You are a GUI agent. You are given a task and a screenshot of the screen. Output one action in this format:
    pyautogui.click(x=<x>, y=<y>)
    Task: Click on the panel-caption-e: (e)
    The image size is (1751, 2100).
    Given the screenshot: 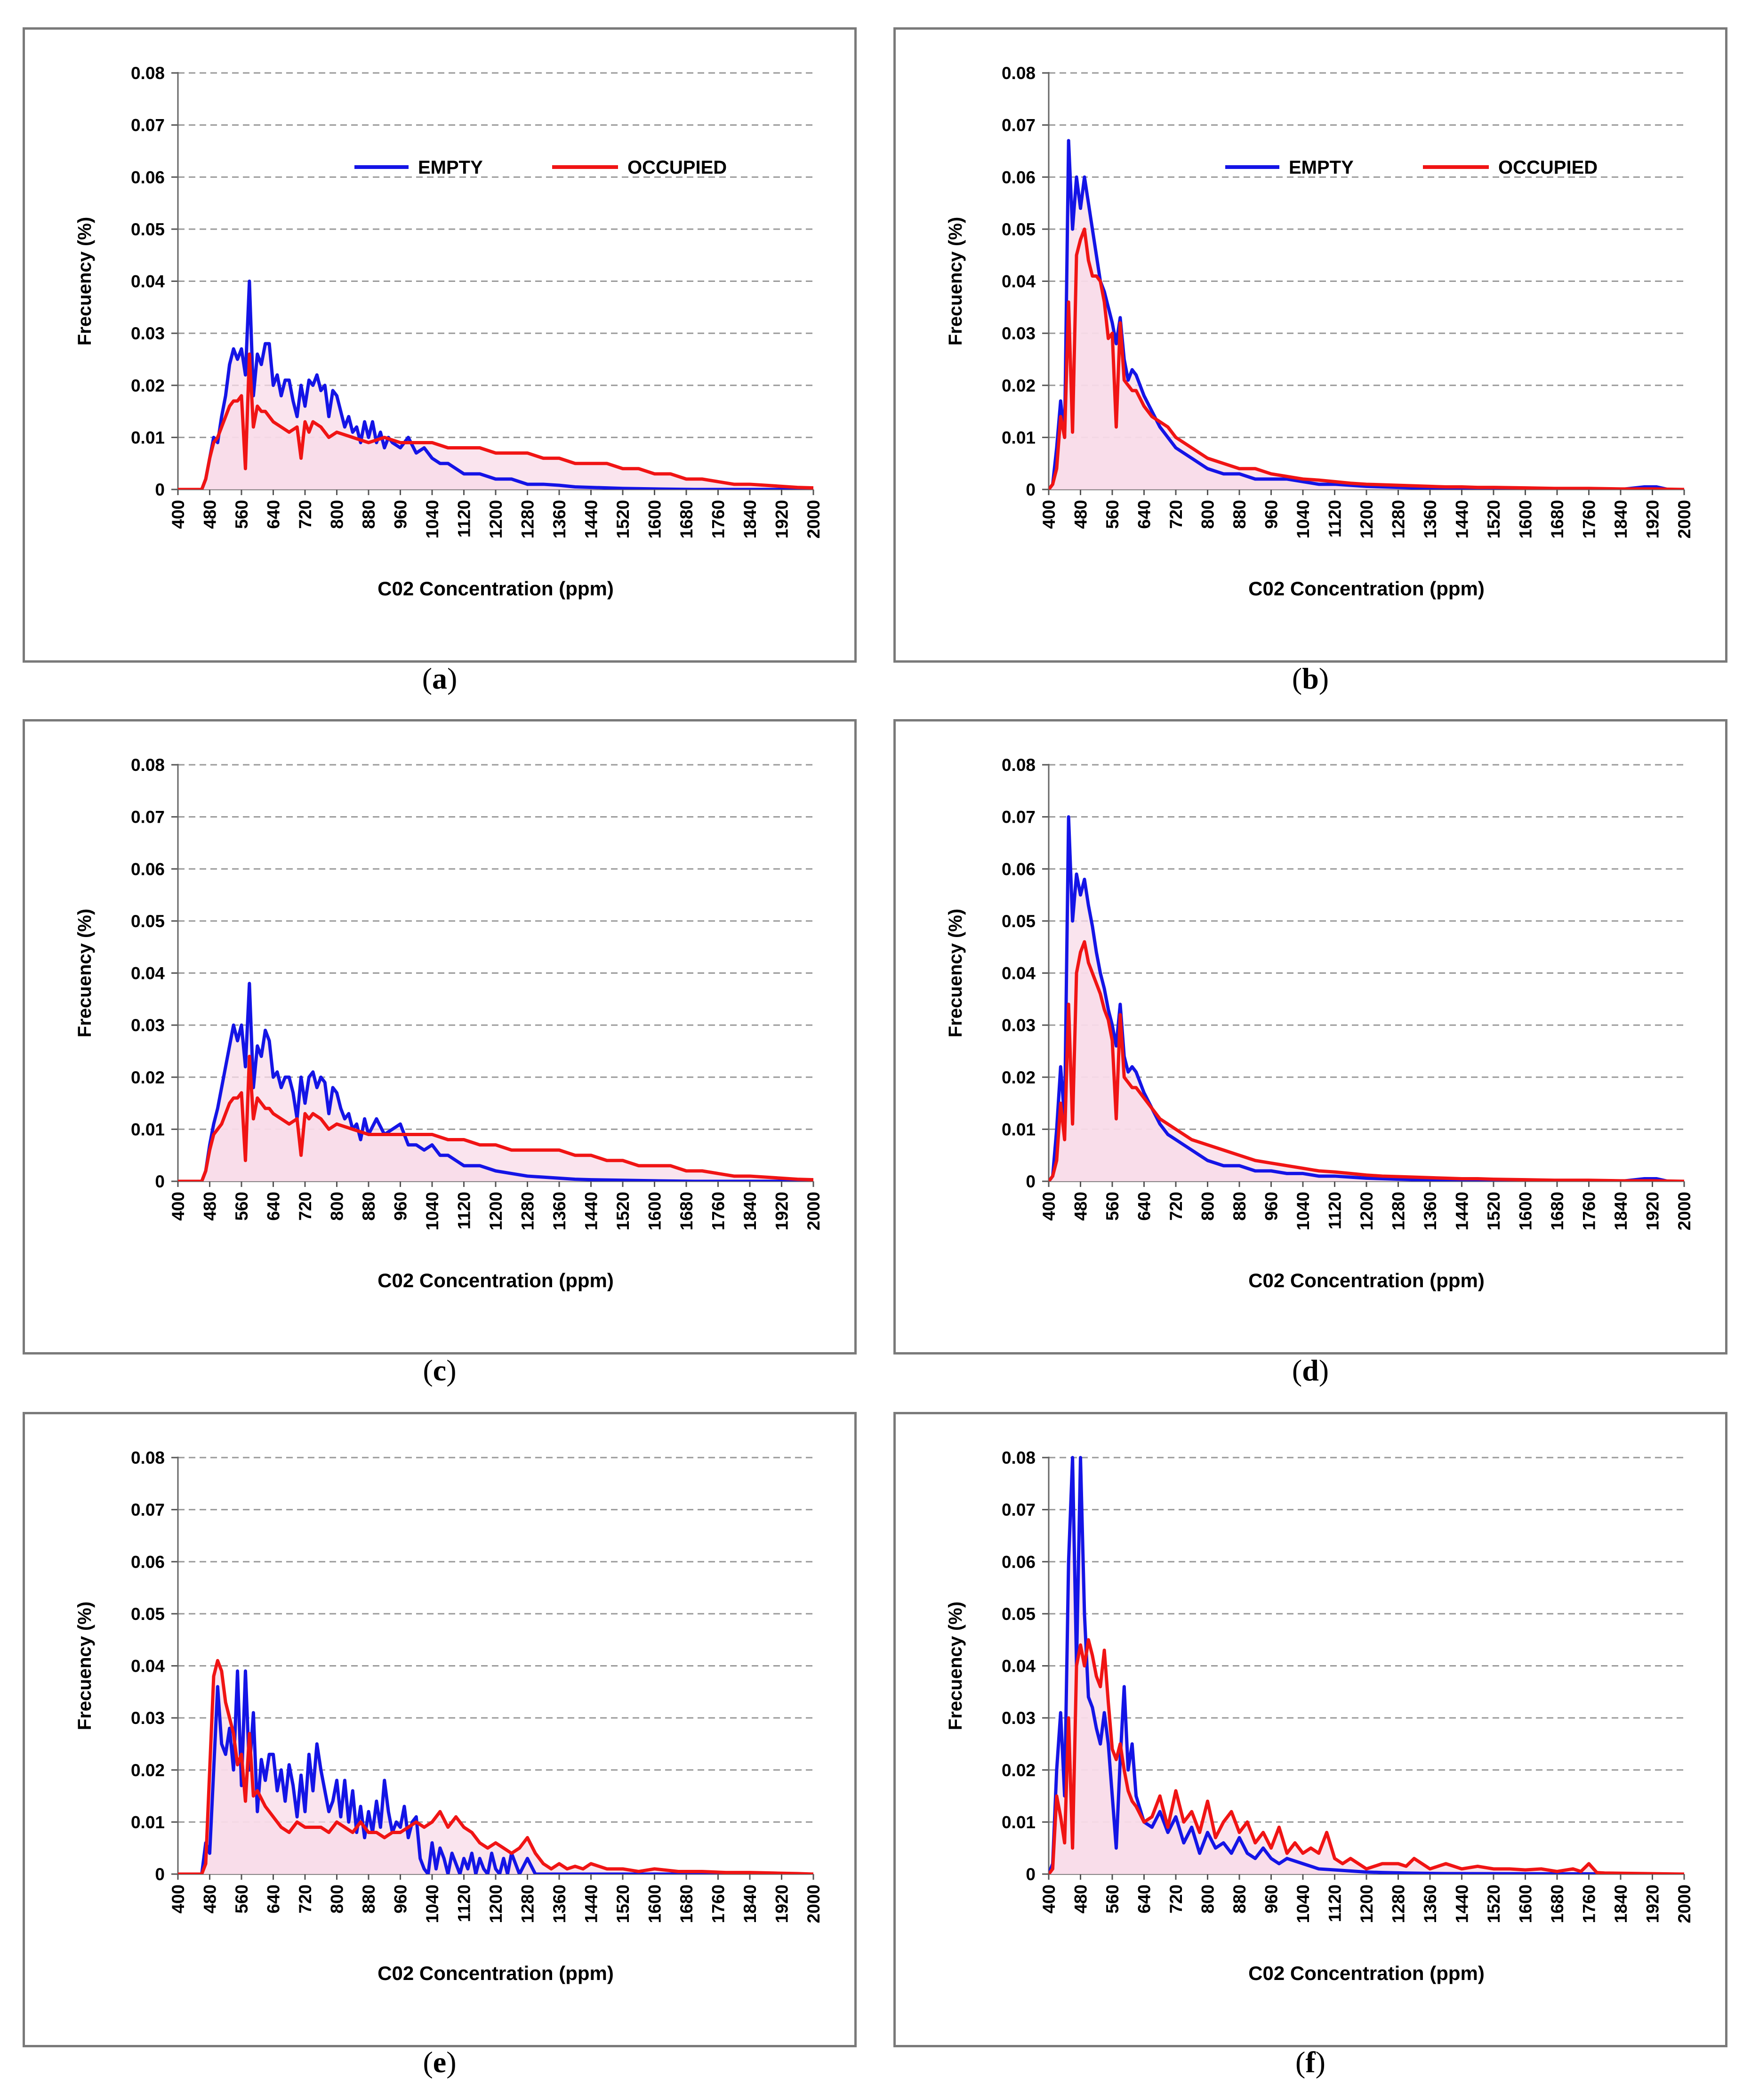 What is the action you would take?
    pyautogui.click(x=440, y=2062)
    